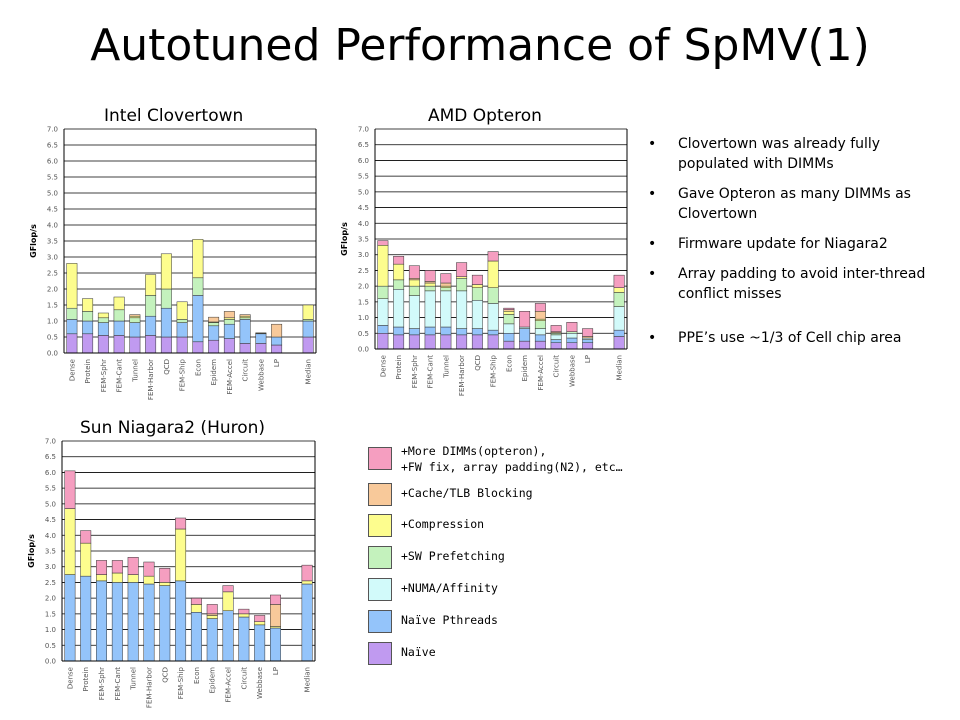 This screenshot has width=960, height=720. I want to click on legend-item-cache-tlb-blocking: +Cache/TLB Blocking, so click(528, 494).